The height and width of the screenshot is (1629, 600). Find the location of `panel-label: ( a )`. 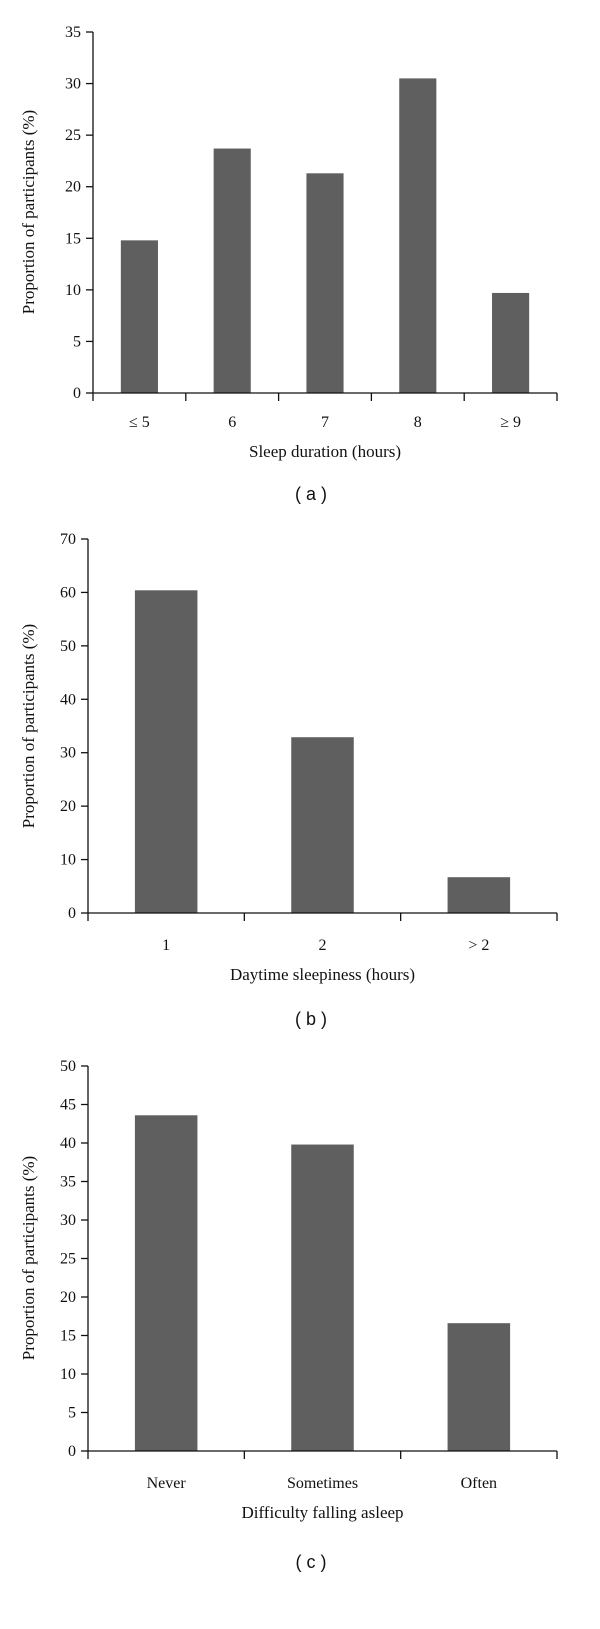

panel-label: ( a ) is located at coordinates (311, 494).